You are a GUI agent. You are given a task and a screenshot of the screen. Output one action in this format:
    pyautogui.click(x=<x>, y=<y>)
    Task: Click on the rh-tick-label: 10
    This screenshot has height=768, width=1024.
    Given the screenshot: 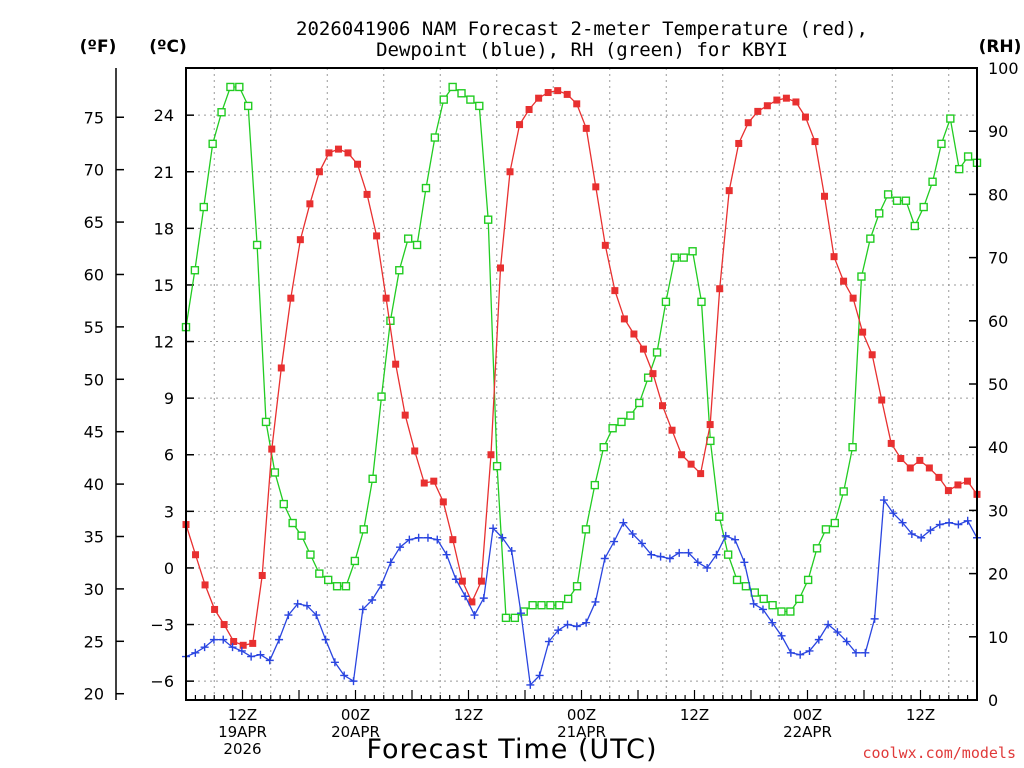 What is the action you would take?
    pyautogui.click(x=998, y=637)
    